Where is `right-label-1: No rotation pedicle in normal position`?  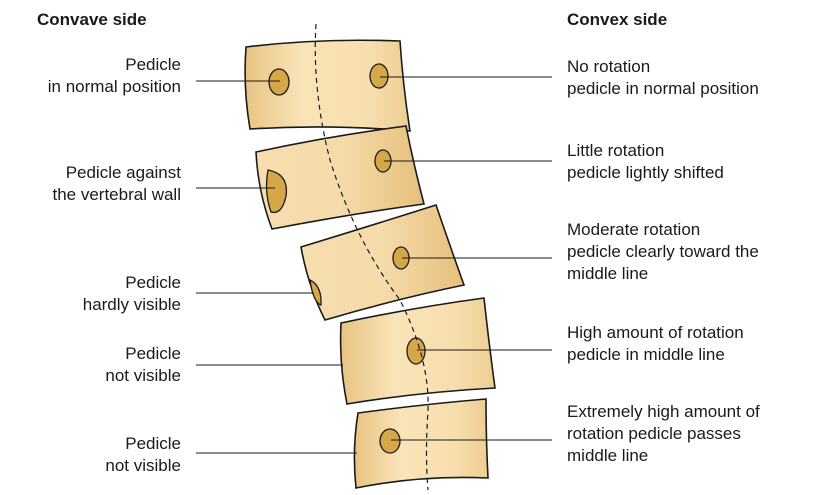 right-label-1: No rotation pedicle in normal position is located at coordinates (663, 77).